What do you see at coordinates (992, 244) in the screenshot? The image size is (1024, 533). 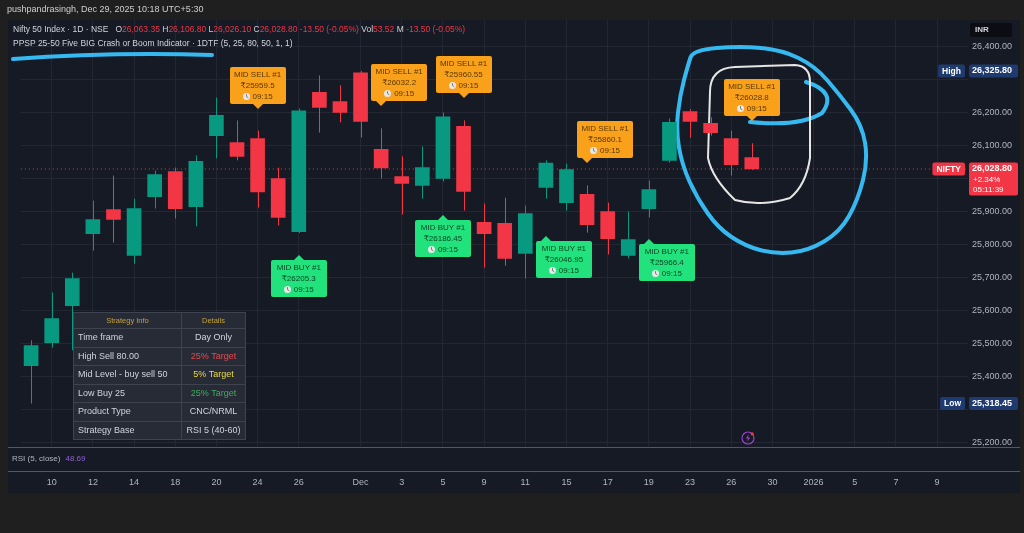 I see `y-tick-label: 25,800.00` at bounding box center [992, 244].